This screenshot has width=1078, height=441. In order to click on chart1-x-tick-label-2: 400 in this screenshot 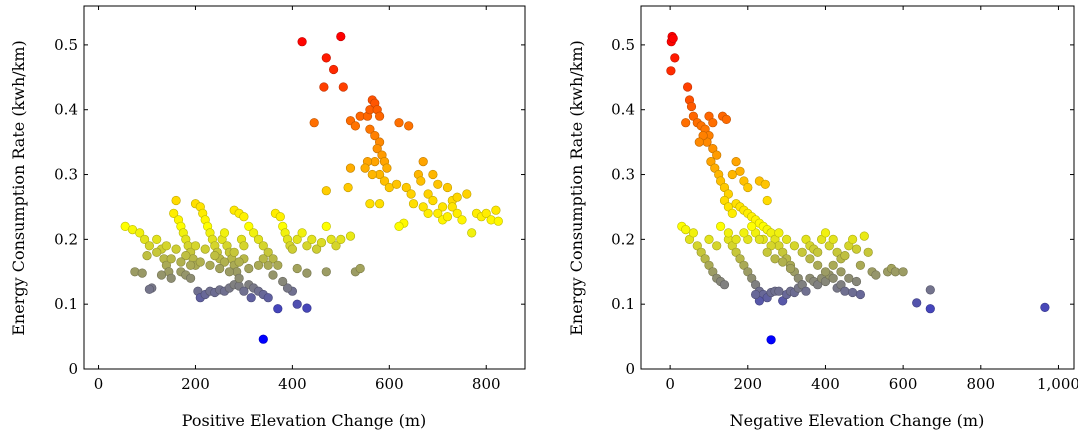, I will do `click(825, 384)`.